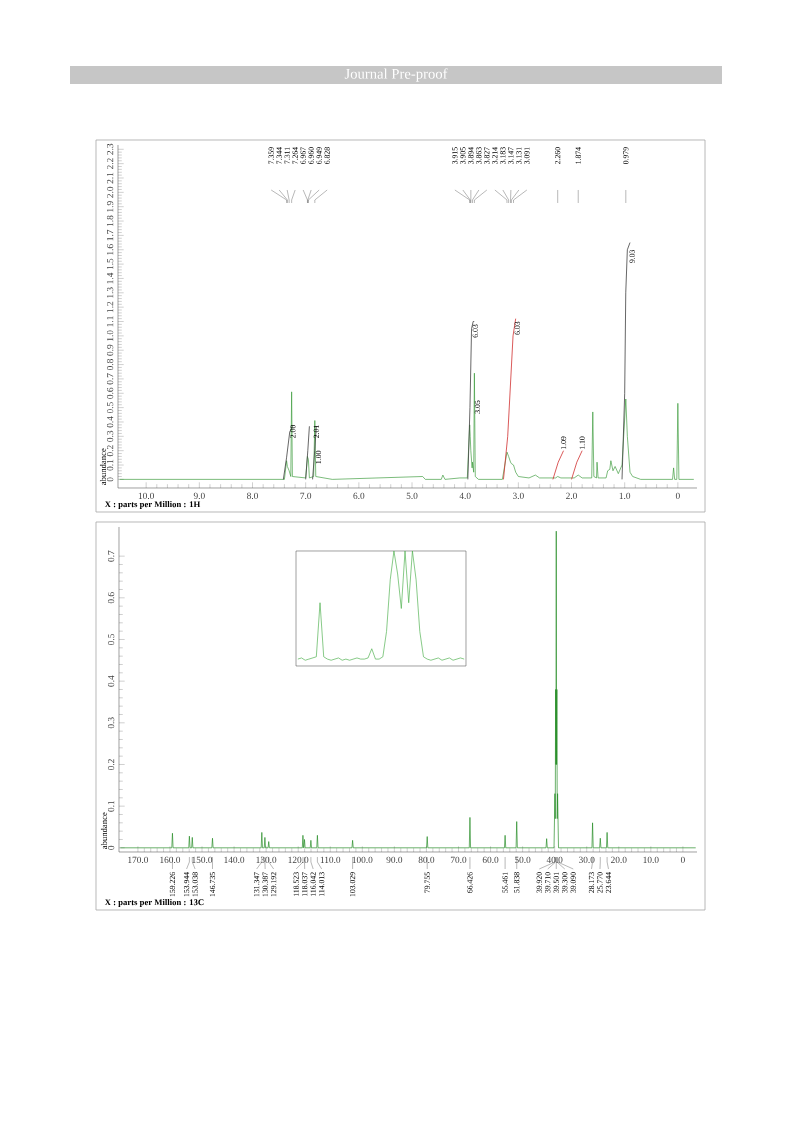 The width and height of the screenshot is (793, 1123). I want to click on y-tick-label: 0.8, so click(110, 365).